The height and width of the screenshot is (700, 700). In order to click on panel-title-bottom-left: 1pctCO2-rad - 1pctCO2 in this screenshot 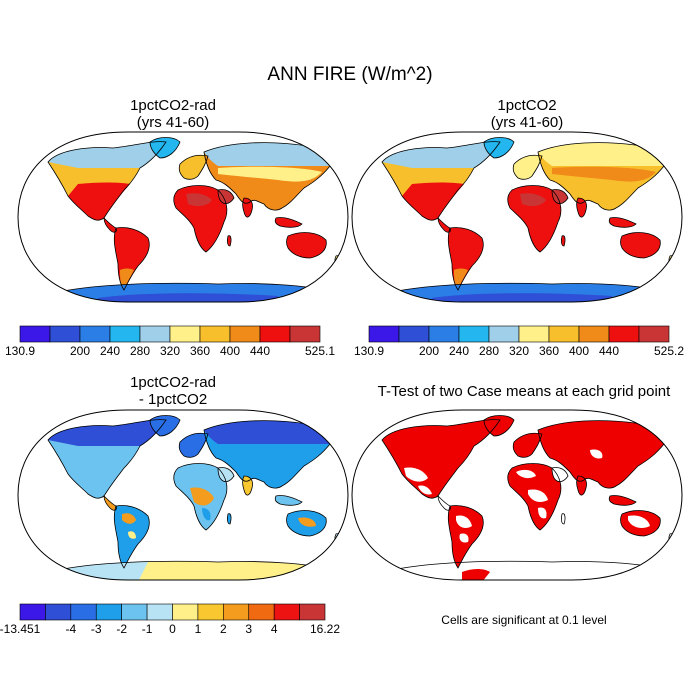, I will do `click(173, 391)`.